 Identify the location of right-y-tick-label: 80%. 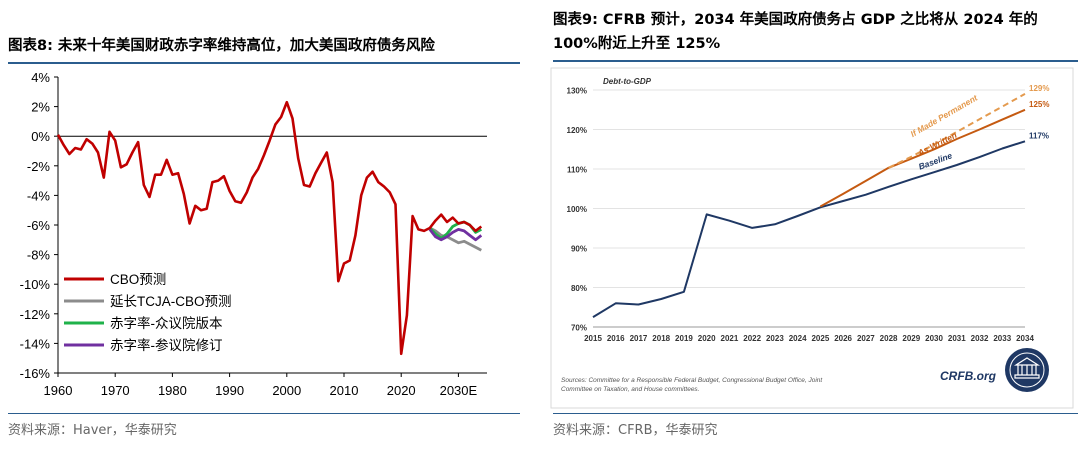
(579, 288).